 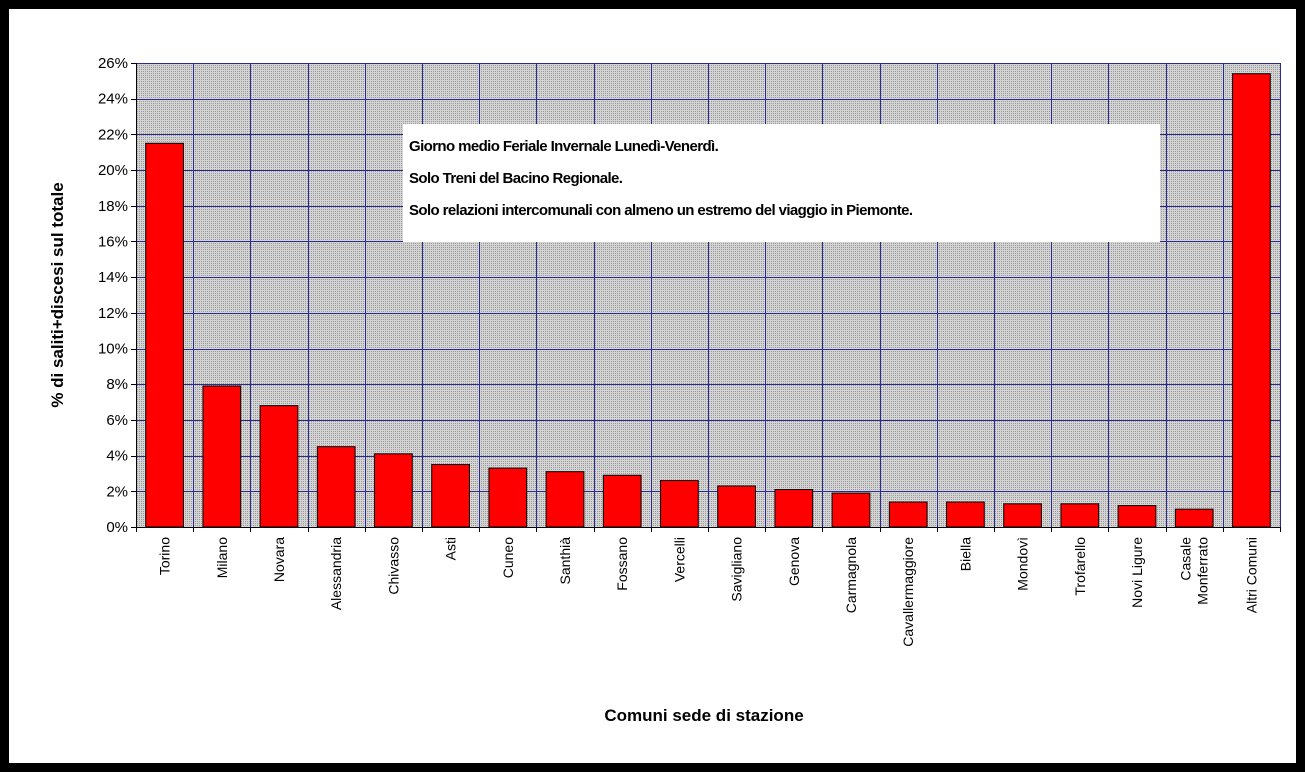 I want to click on x-tick-label: Mondovì, so click(x=1023, y=564).